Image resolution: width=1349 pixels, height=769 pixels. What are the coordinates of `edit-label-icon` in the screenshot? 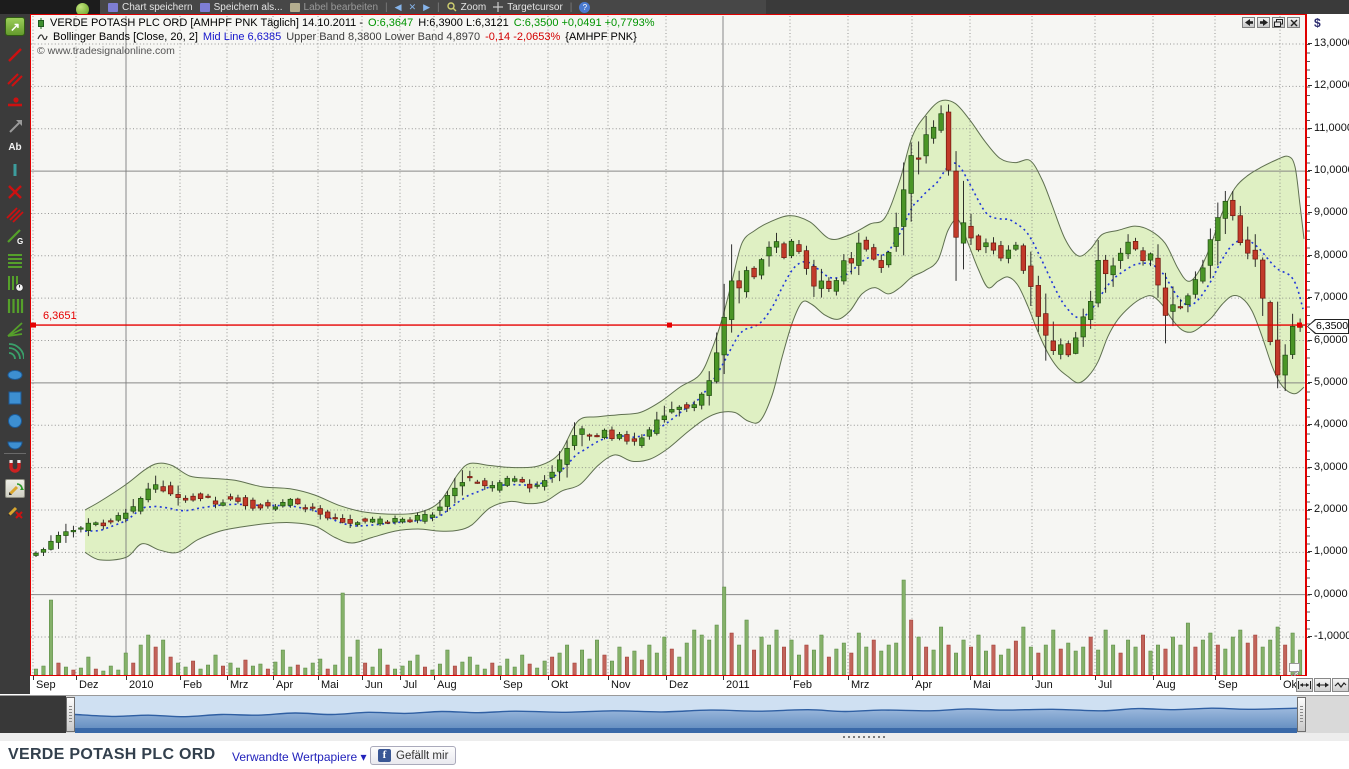 It's located at (294, 7).